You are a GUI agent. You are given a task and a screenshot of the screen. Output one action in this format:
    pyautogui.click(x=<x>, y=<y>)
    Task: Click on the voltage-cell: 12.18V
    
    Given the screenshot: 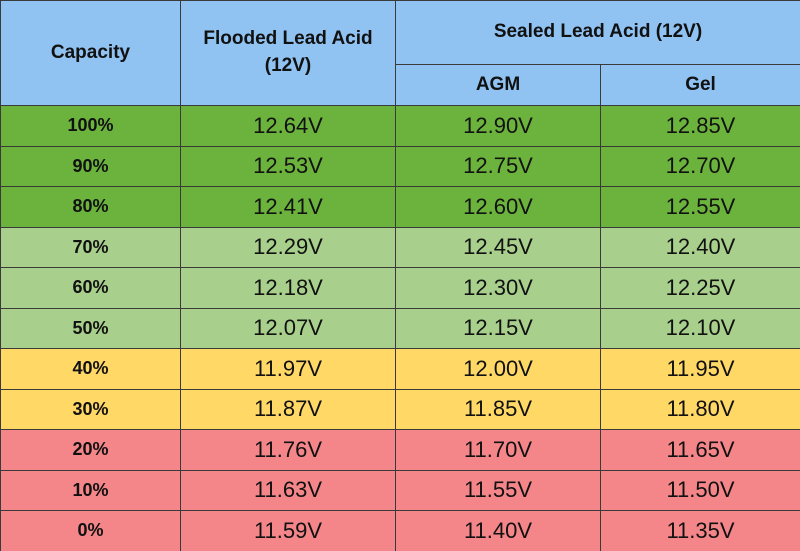 What is the action you would take?
    pyautogui.click(x=288, y=288)
    